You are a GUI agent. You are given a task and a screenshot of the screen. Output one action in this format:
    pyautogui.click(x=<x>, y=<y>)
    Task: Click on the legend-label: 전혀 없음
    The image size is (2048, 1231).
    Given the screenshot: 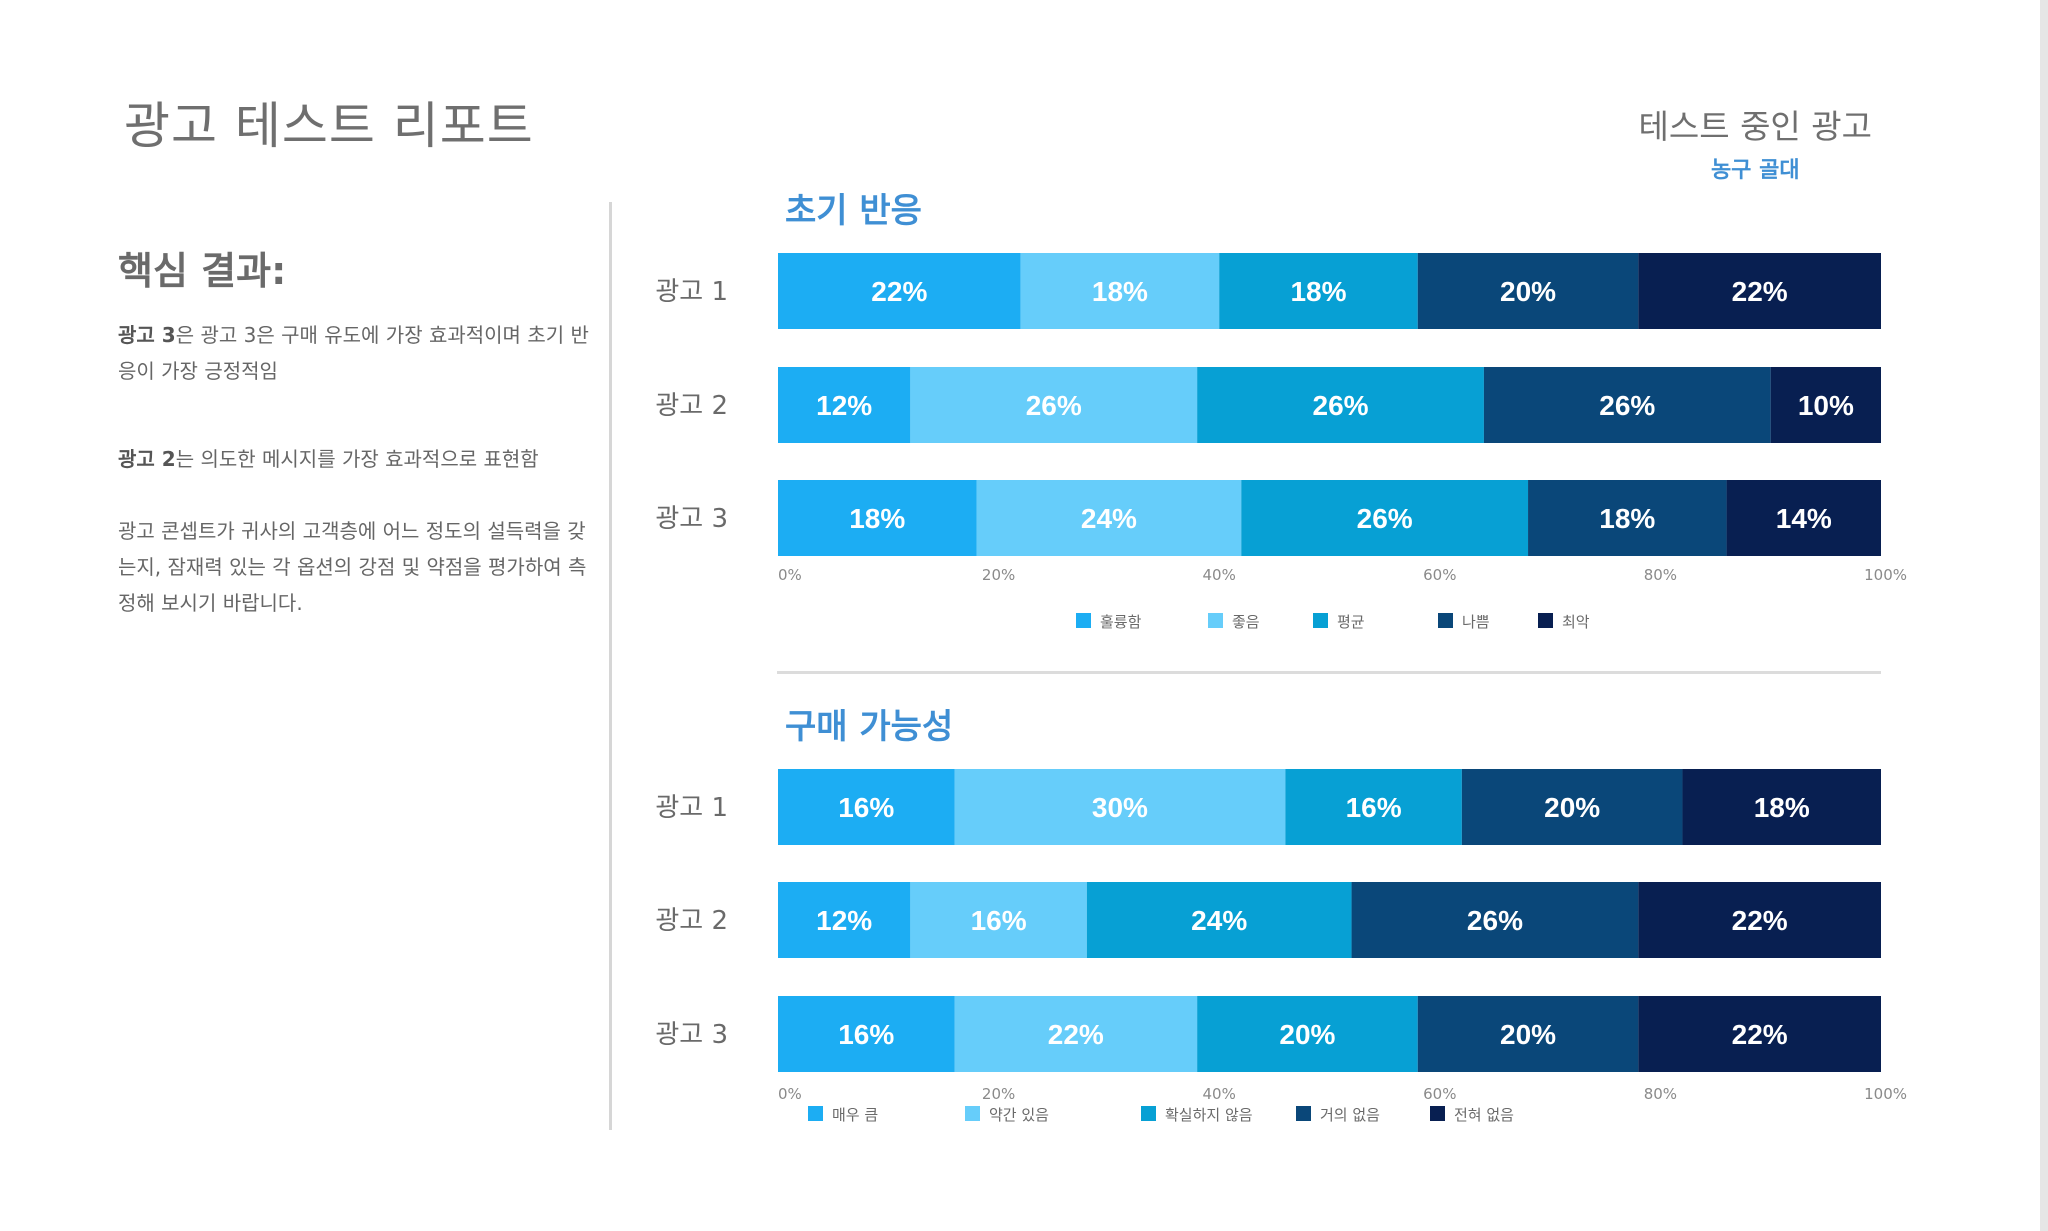 What is the action you would take?
    pyautogui.click(x=1484, y=1115)
    